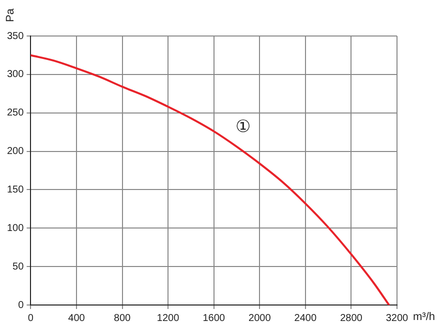  What do you see at coordinates (351, 318) in the screenshot?
I see `x-tick-label: 2800` at bounding box center [351, 318].